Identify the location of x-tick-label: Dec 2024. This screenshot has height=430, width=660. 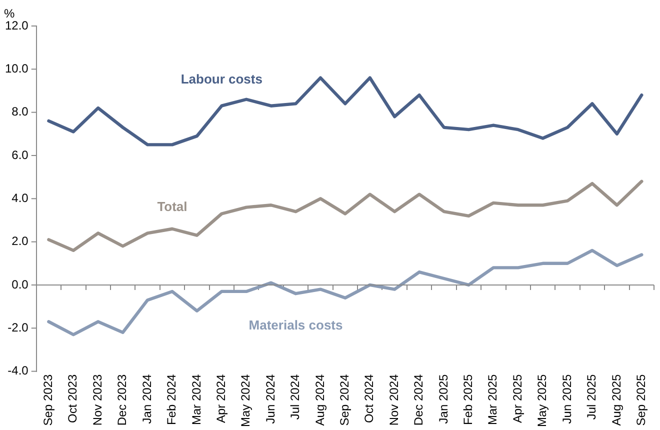
(419, 400).